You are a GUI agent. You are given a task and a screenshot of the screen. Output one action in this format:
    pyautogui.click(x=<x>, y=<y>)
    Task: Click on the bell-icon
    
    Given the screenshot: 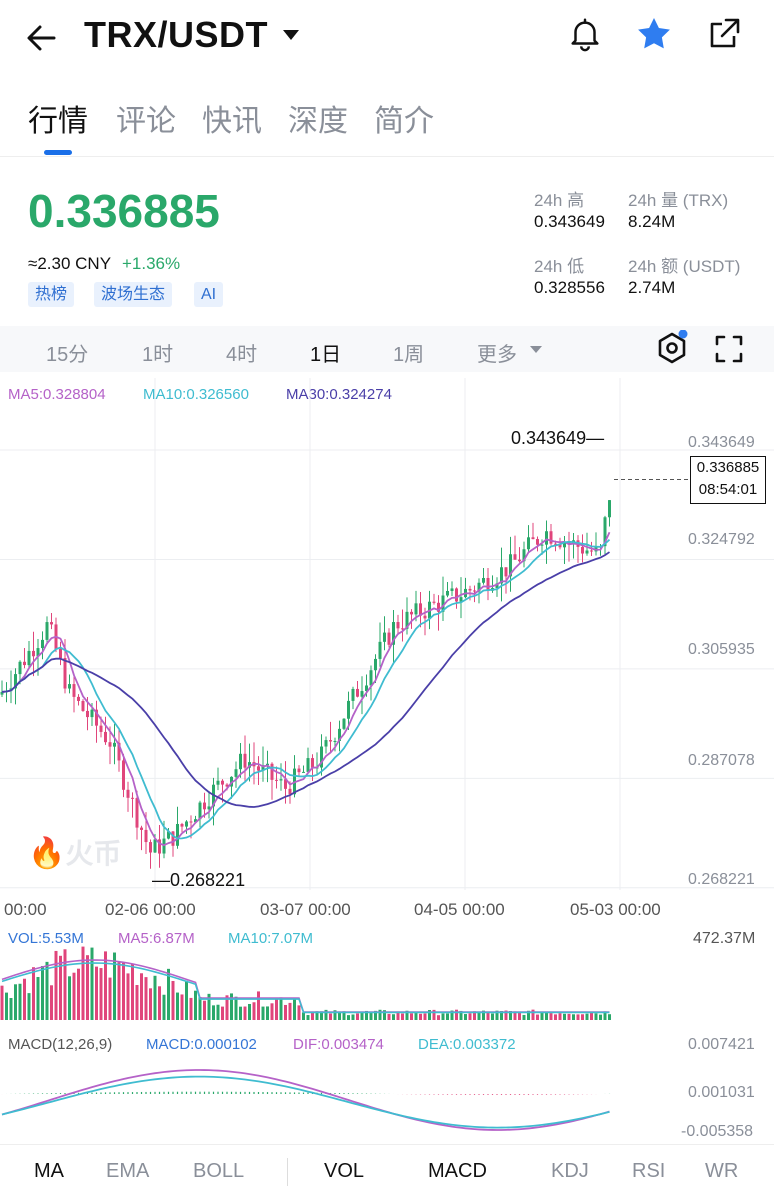 What is the action you would take?
    pyautogui.click(x=585, y=34)
    